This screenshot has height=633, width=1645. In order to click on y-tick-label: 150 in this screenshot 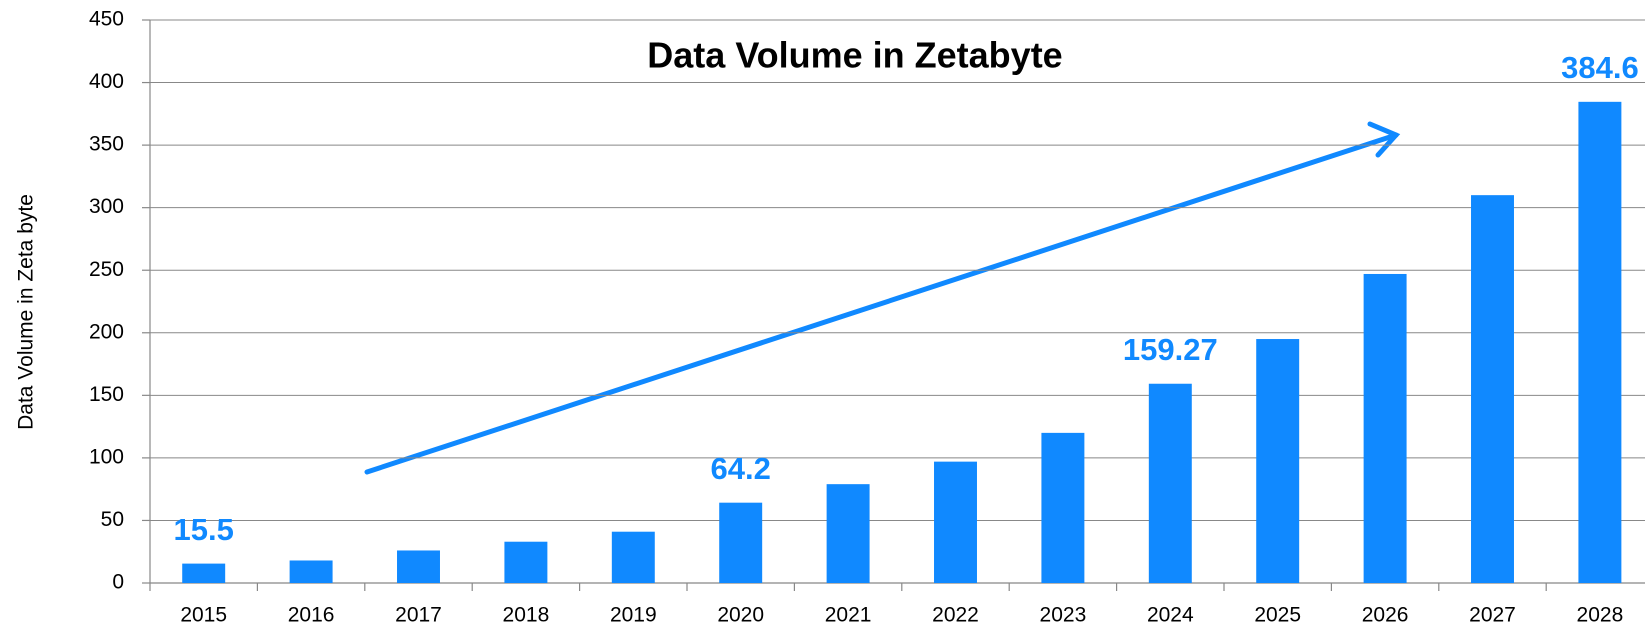, I will do `click(106, 394)`.